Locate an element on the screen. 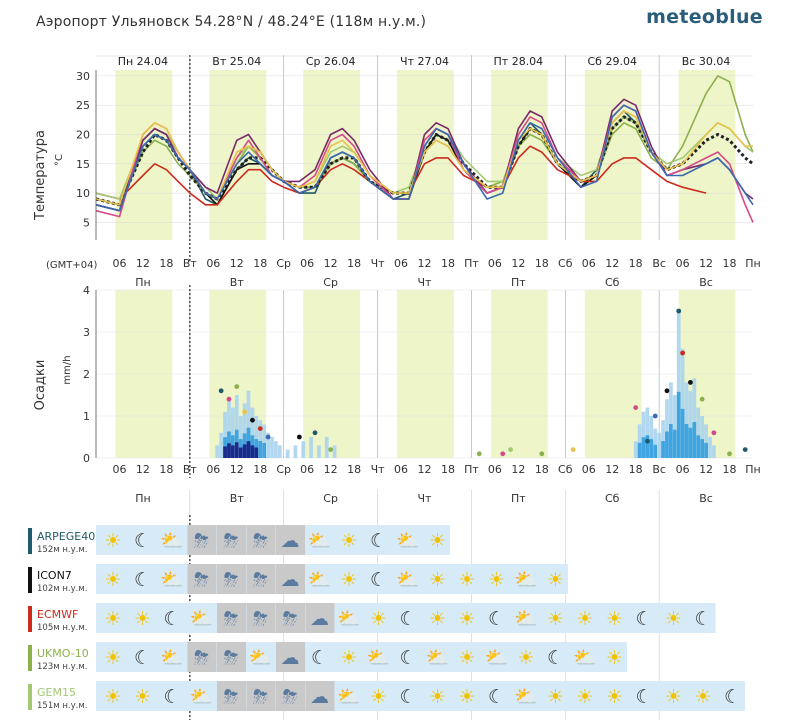  y-tick-label: 4 is located at coordinates (86, 290).